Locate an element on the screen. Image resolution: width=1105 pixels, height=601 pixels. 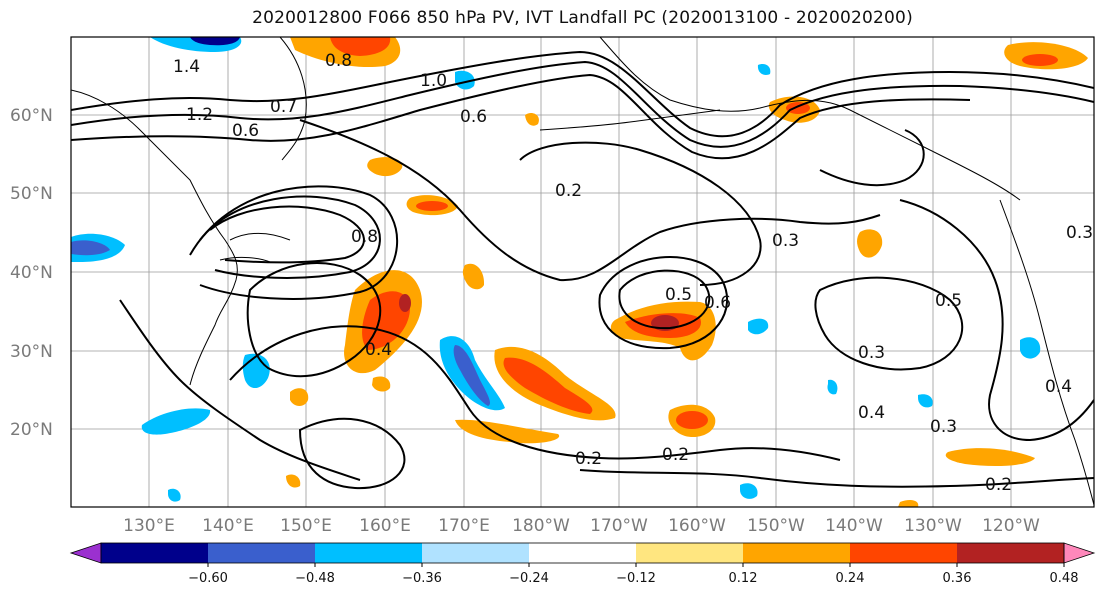
loop-central is located at coordinates (664, 299).